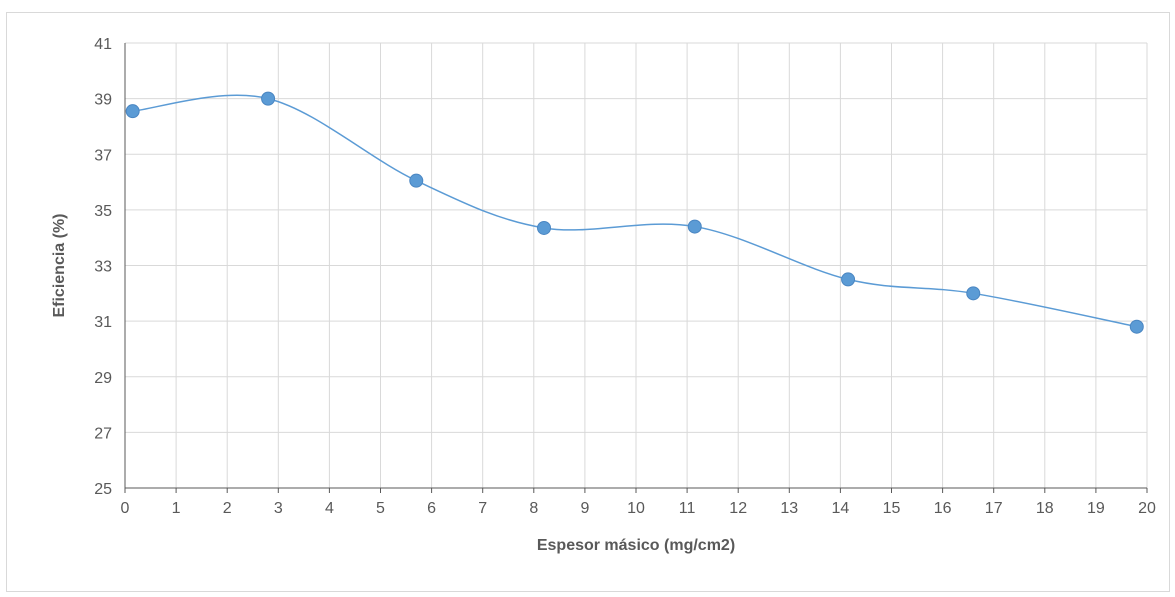 Image resolution: width=1175 pixels, height=597 pixels. What do you see at coordinates (103, 378) in the screenshot?
I see `y-tick-label: 29` at bounding box center [103, 378].